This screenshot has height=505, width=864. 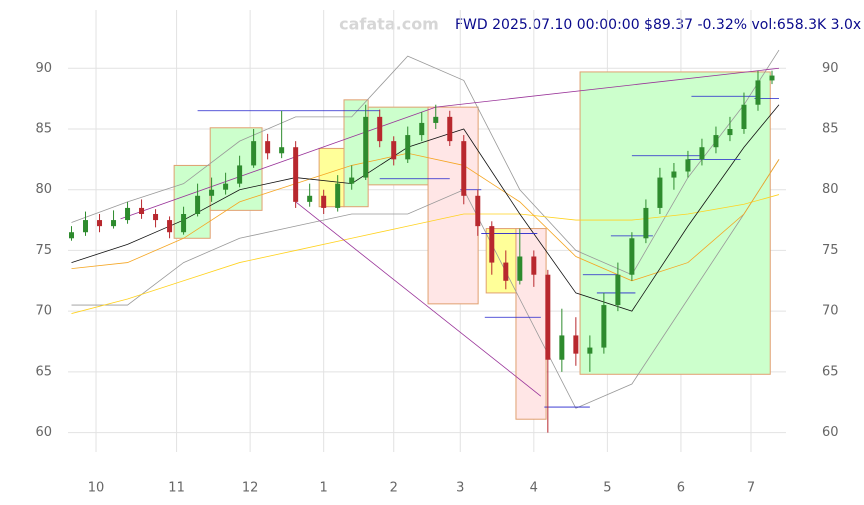 What do you see at coordinates (681, 488) in the screenshot?
I see `x-tick-label: 6` at bounding box center [681, 488].